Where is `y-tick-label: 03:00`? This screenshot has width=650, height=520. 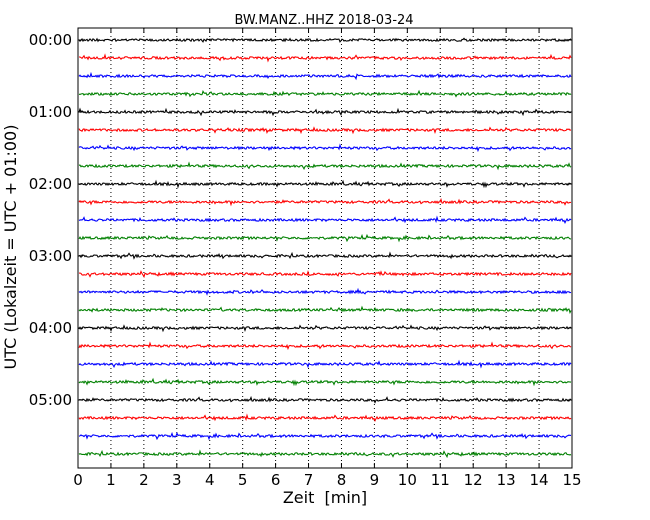
y-tick-label: 03:00 is located at coordinates (50, 256).